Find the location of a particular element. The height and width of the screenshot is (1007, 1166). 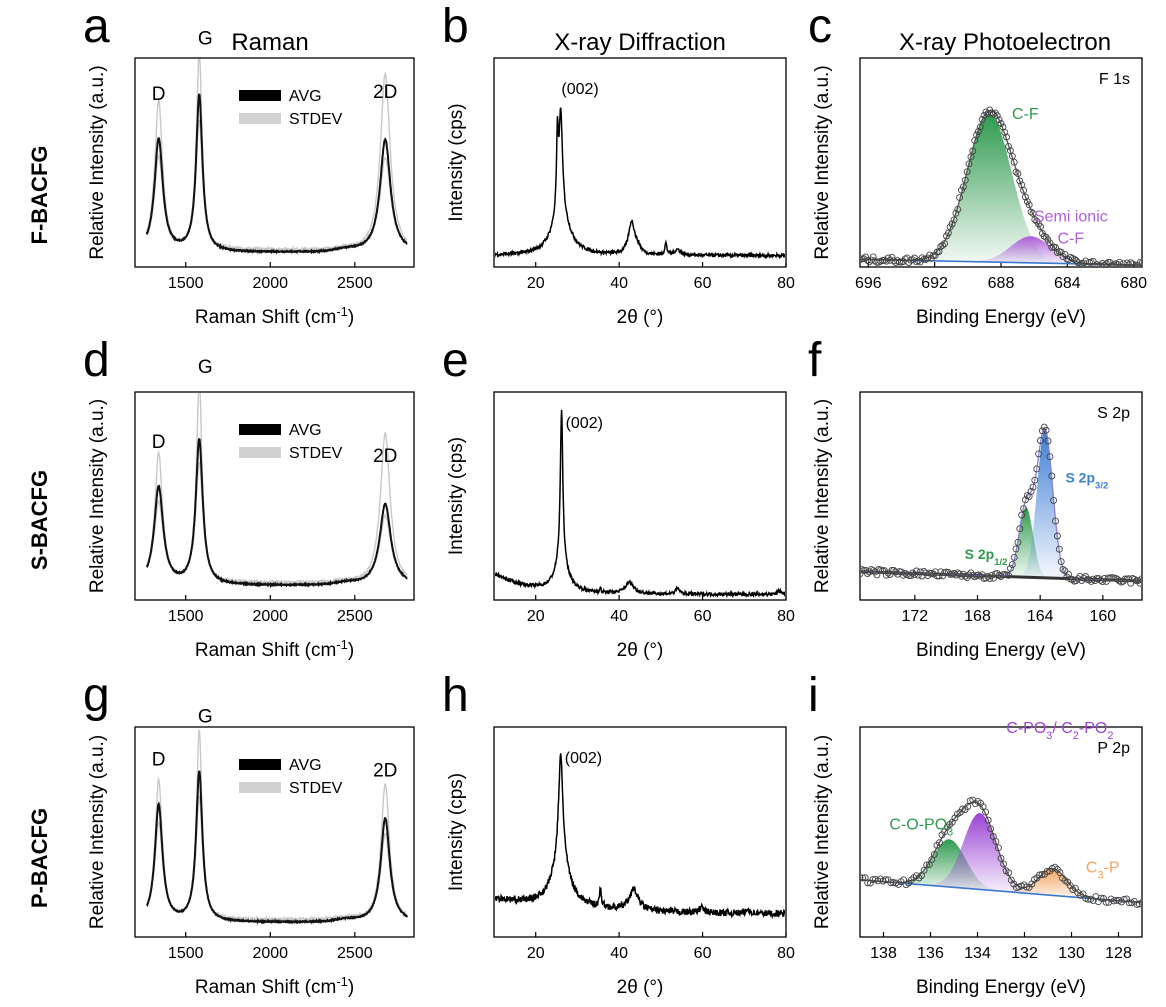

x-tick-label: 172 is located at coordinates (914, 616).